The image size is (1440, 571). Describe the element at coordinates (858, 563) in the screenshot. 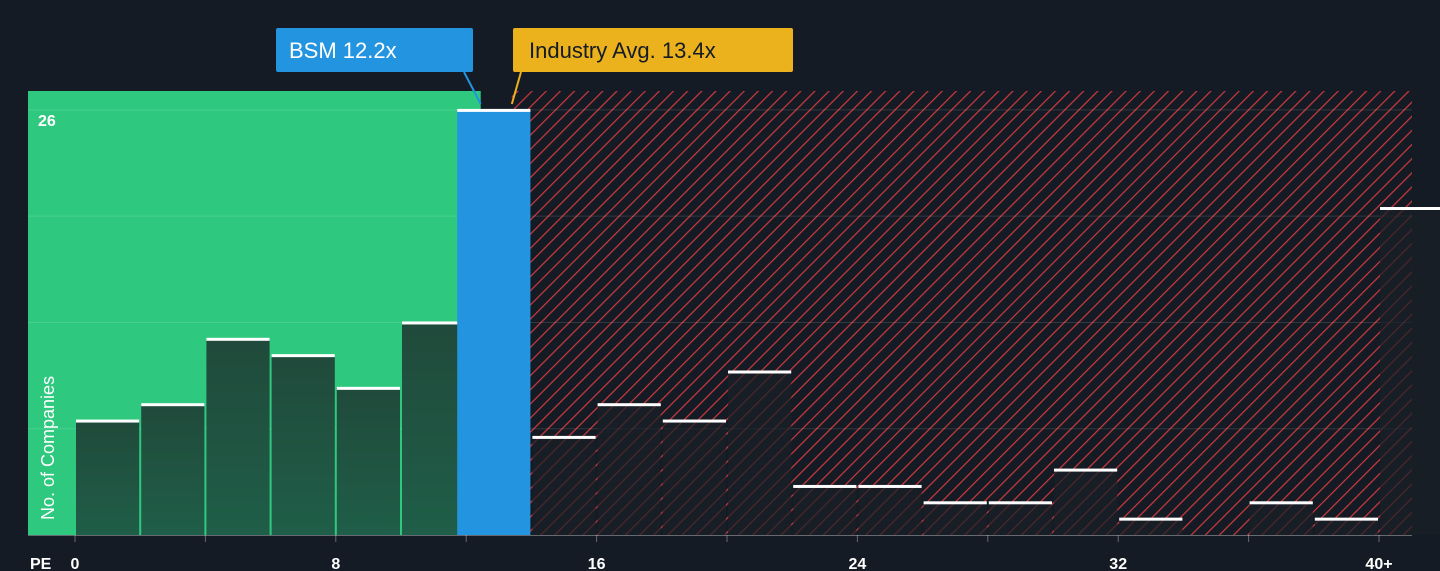

I see `x-tick-label: 24` at that location.